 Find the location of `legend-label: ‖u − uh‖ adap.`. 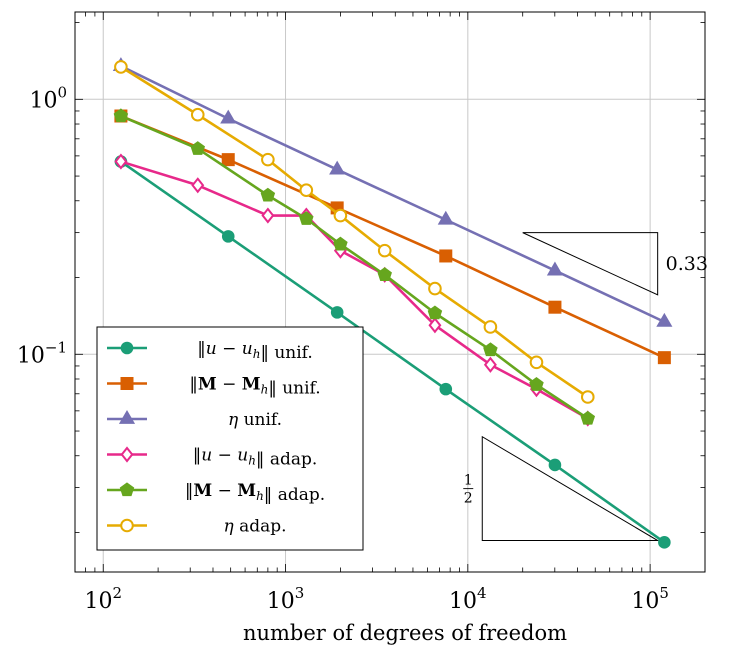

legend-label: ‖u − uh‖ adap. is located at coordinates (255, 458).